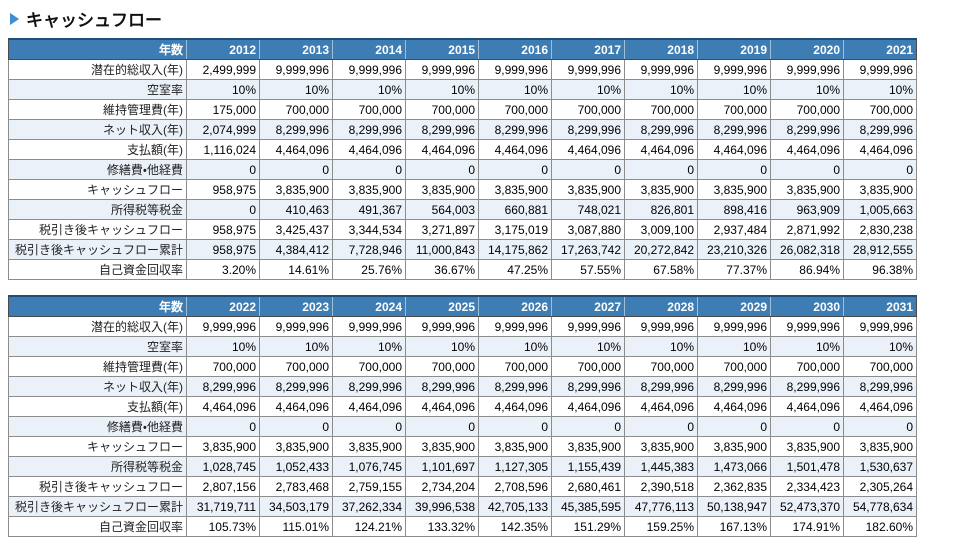  I want to click on value-cell: 3,425,437, so click(296, 229).